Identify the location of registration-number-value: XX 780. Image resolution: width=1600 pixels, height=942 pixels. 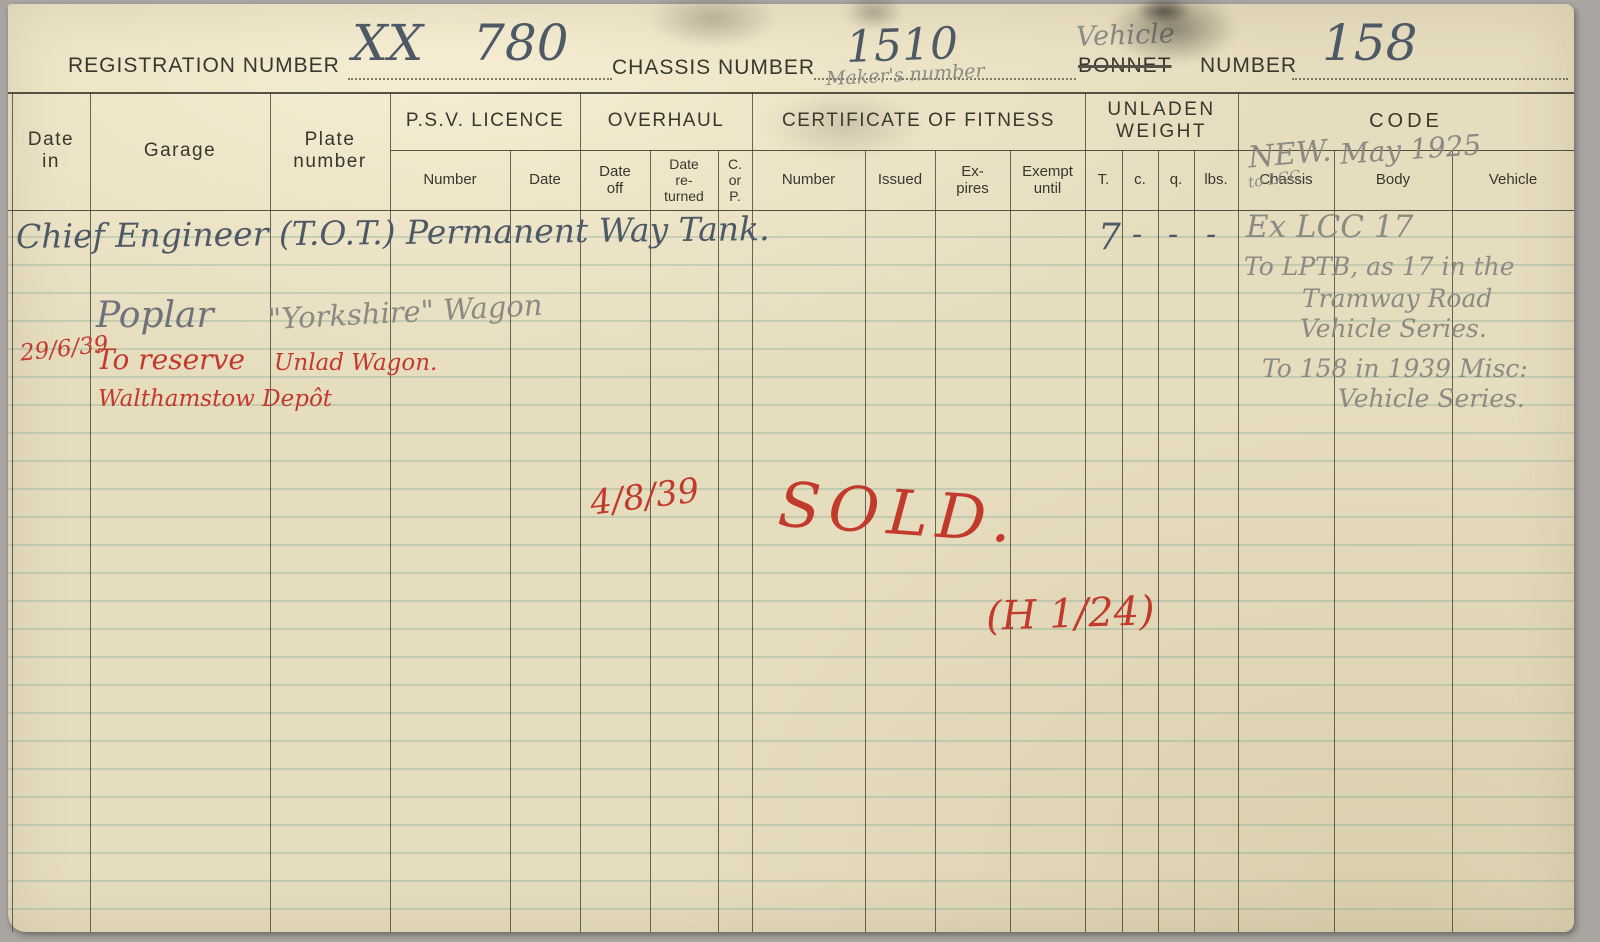
(460, 43).